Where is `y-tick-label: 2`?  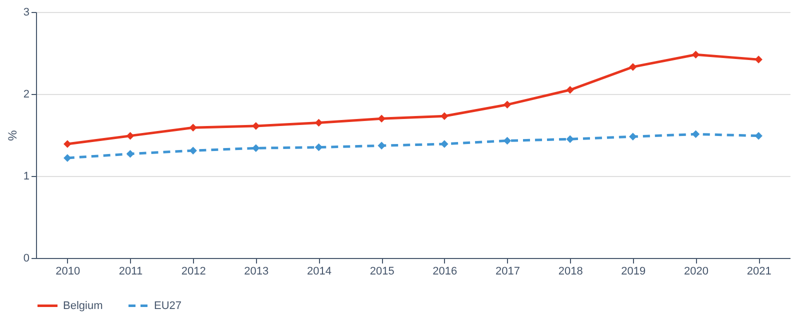 y-tick-label: 2 is located at coordinates (26, 94).